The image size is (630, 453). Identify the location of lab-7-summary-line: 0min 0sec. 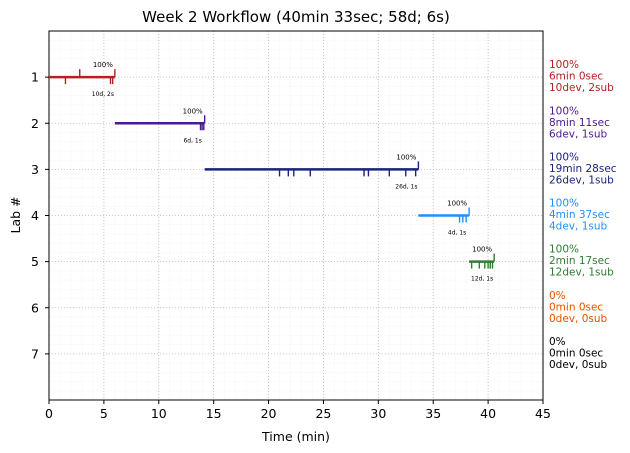
(576, 353).